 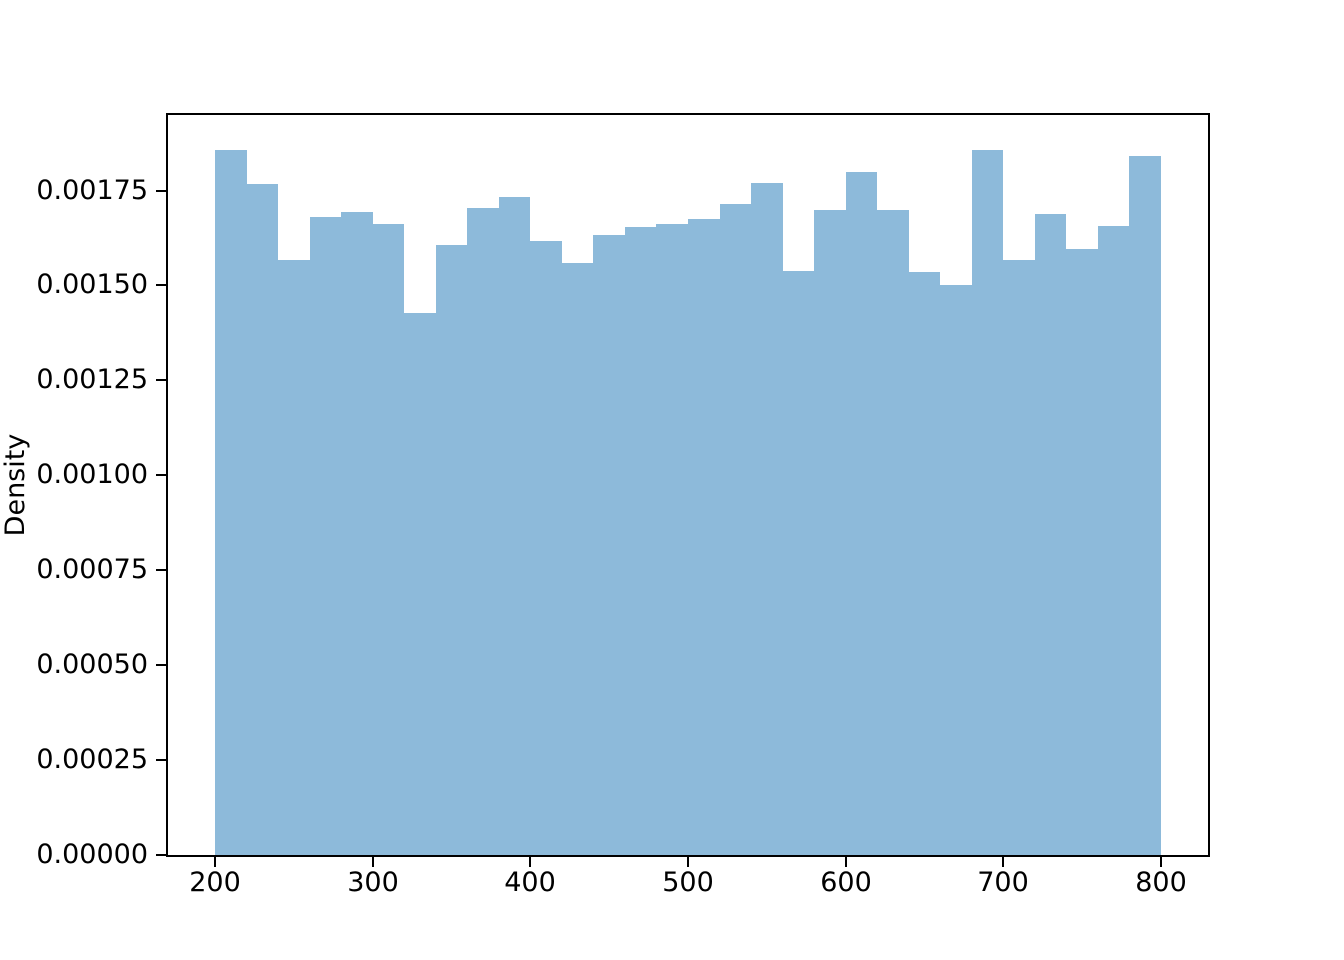 What do you see at coordinates (373, 882) in the screenshot?
I see `x-tick-label: 300` at bounding box center [373, 882].